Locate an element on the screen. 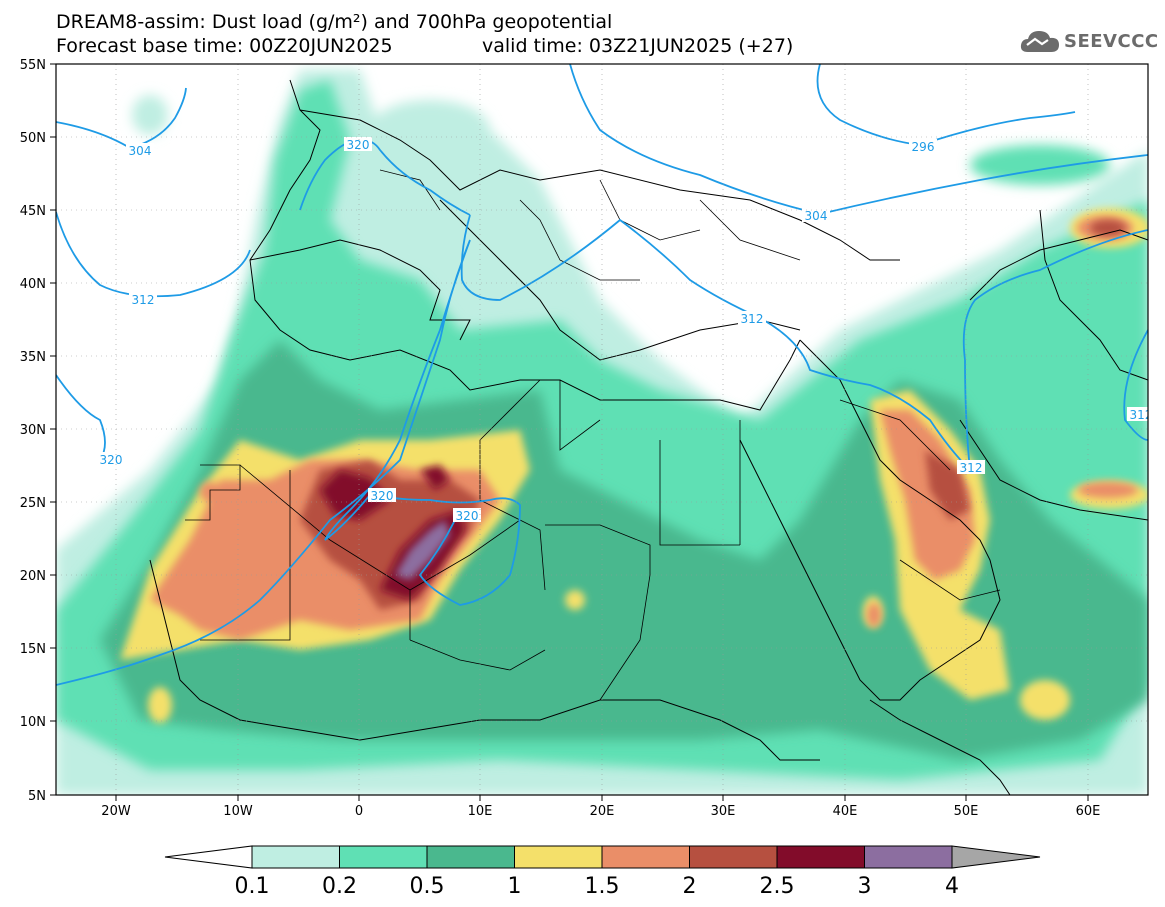 The height and width of the screenshot is (907, 1165). colorbar-tick: 2 is located at coordinates (690, 886).